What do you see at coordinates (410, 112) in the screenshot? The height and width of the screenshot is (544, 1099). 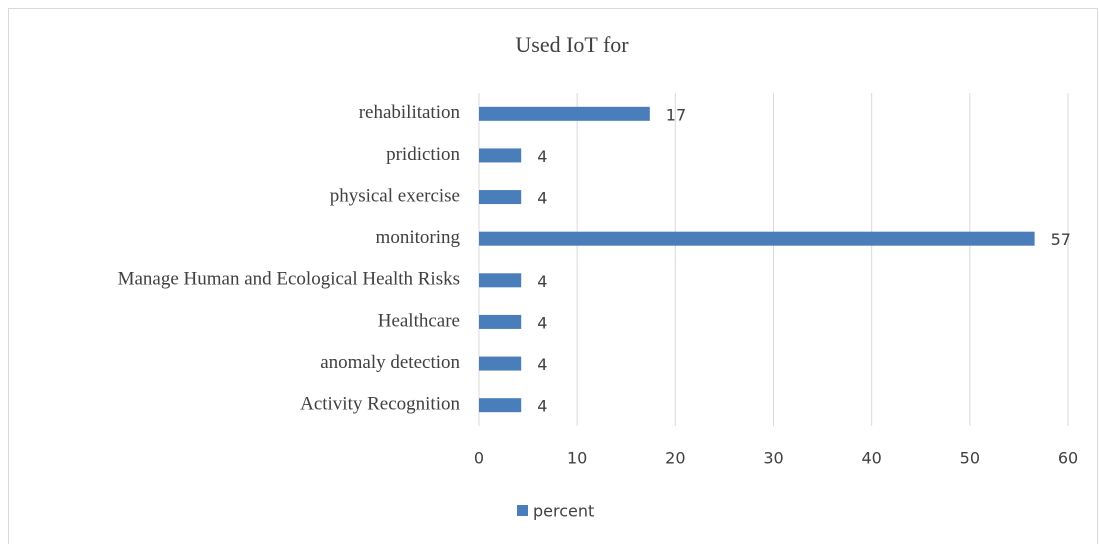 I see `y-tick-label: rehabilitation` at bounding box center [410, 112].